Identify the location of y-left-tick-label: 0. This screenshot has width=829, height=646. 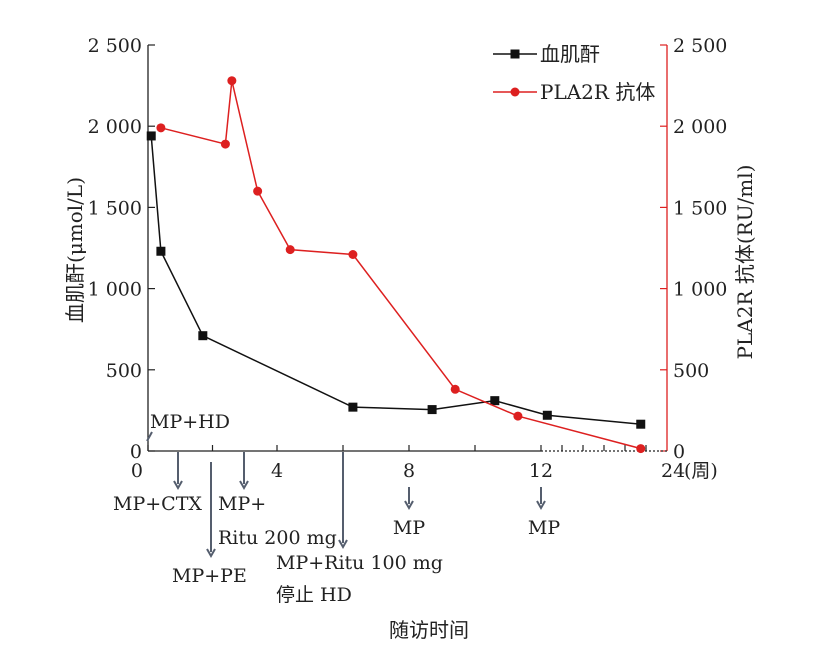
(136, 452).